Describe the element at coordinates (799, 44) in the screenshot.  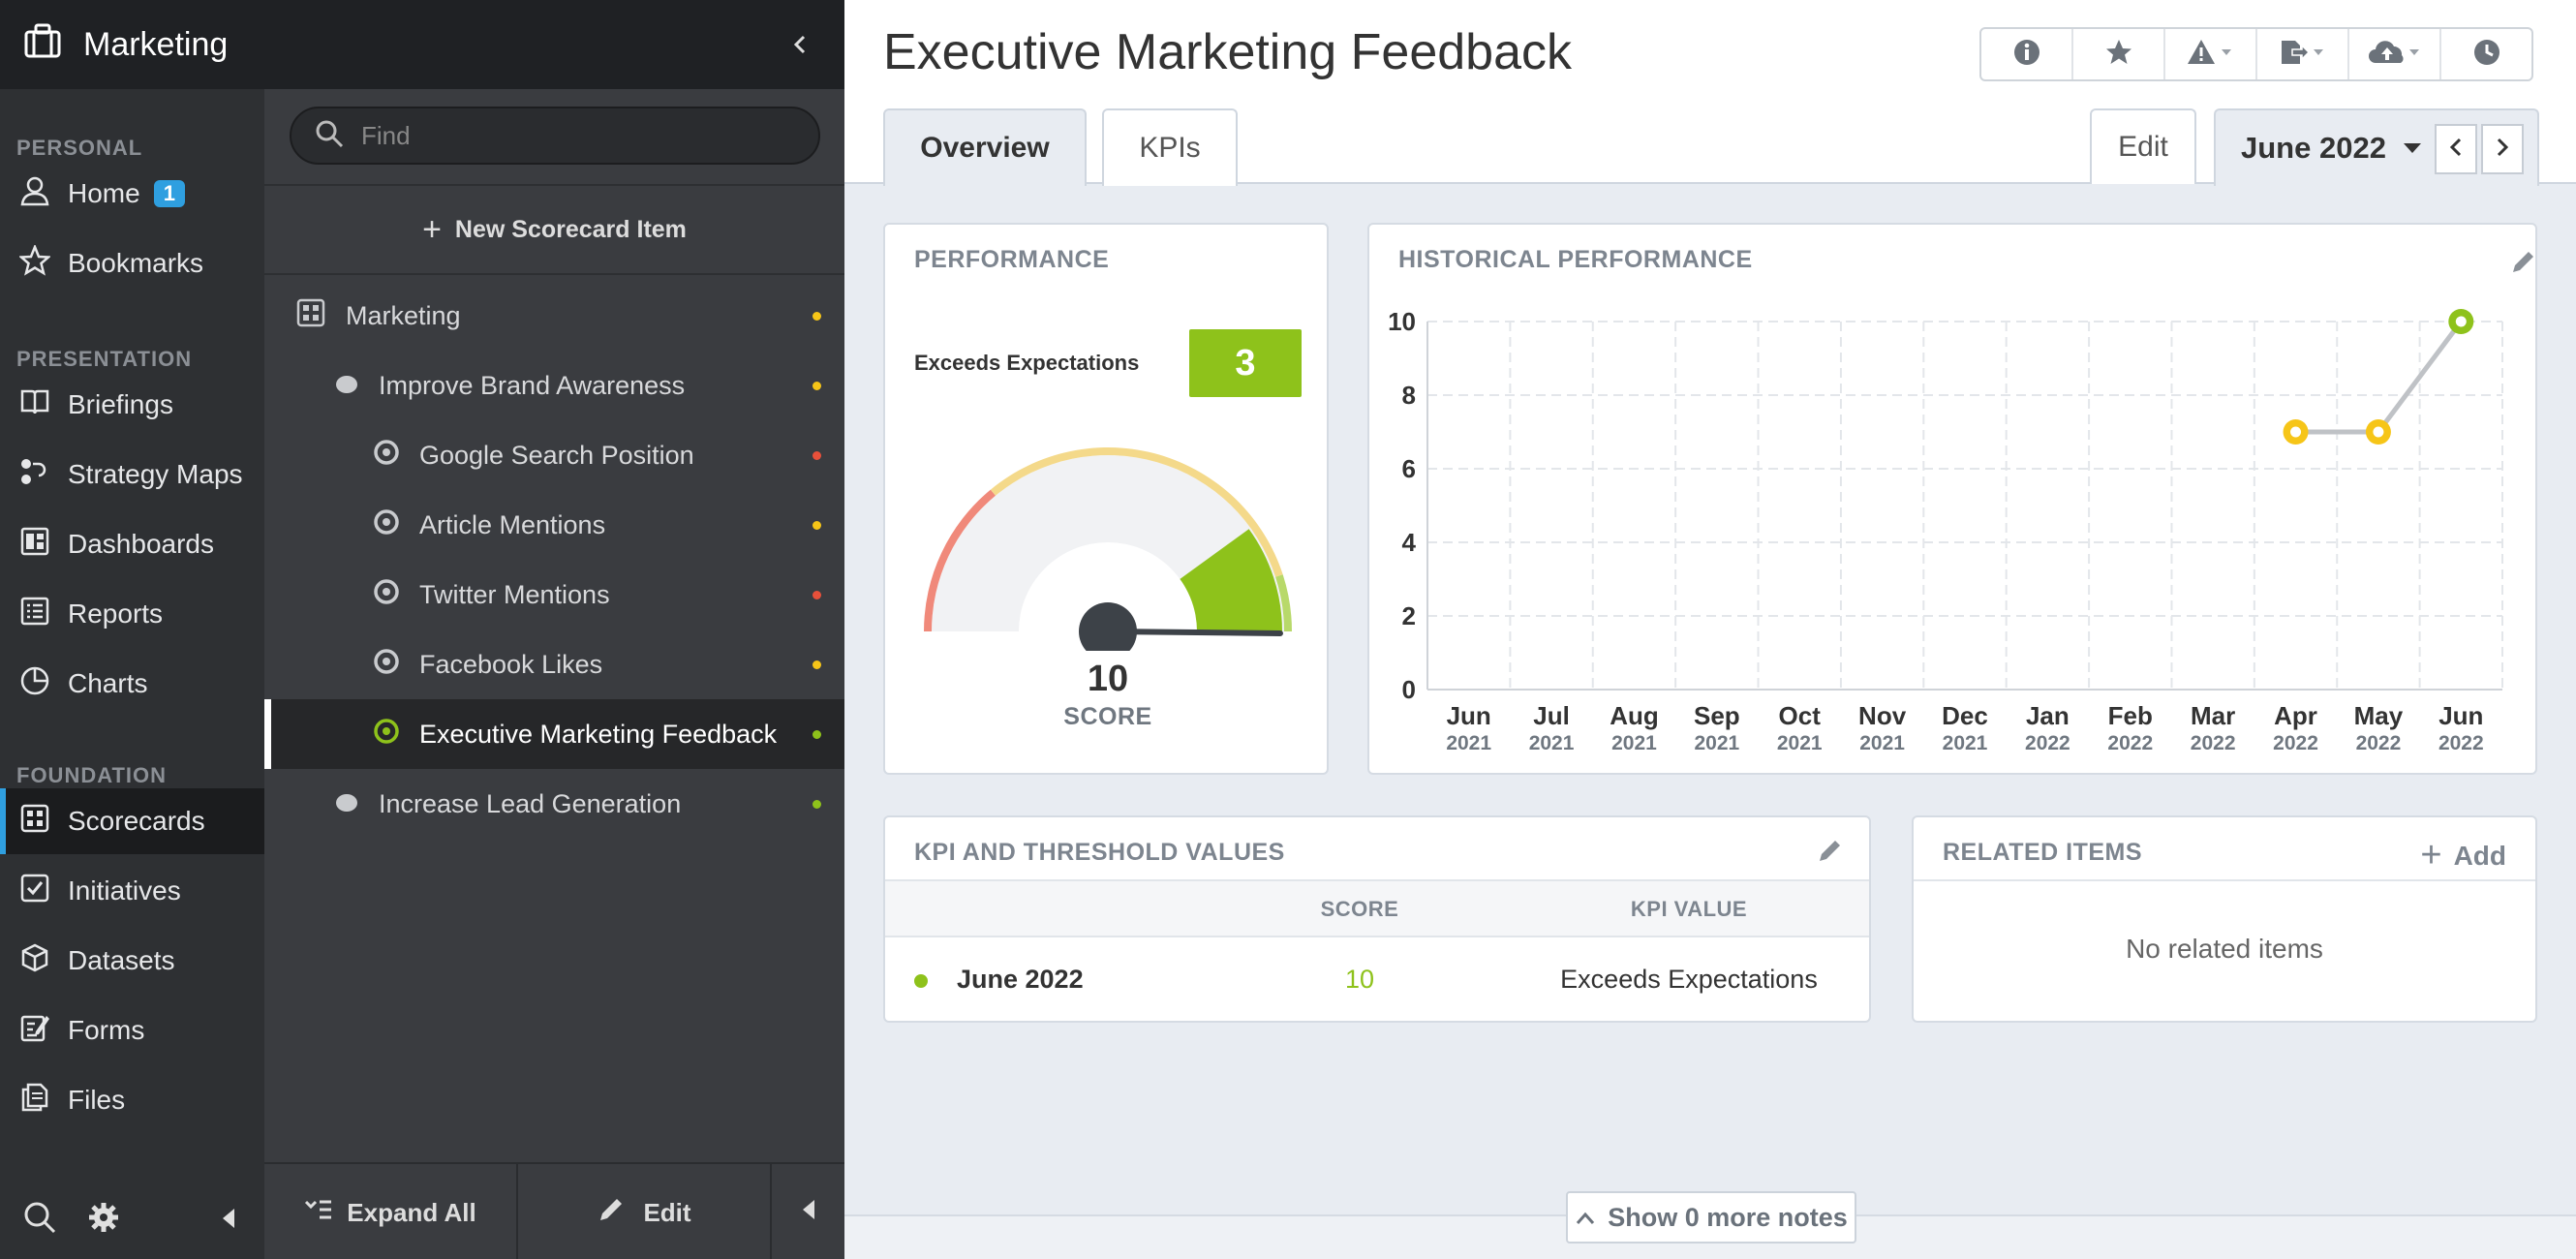
I see `collapse-panel-icon` at that location.